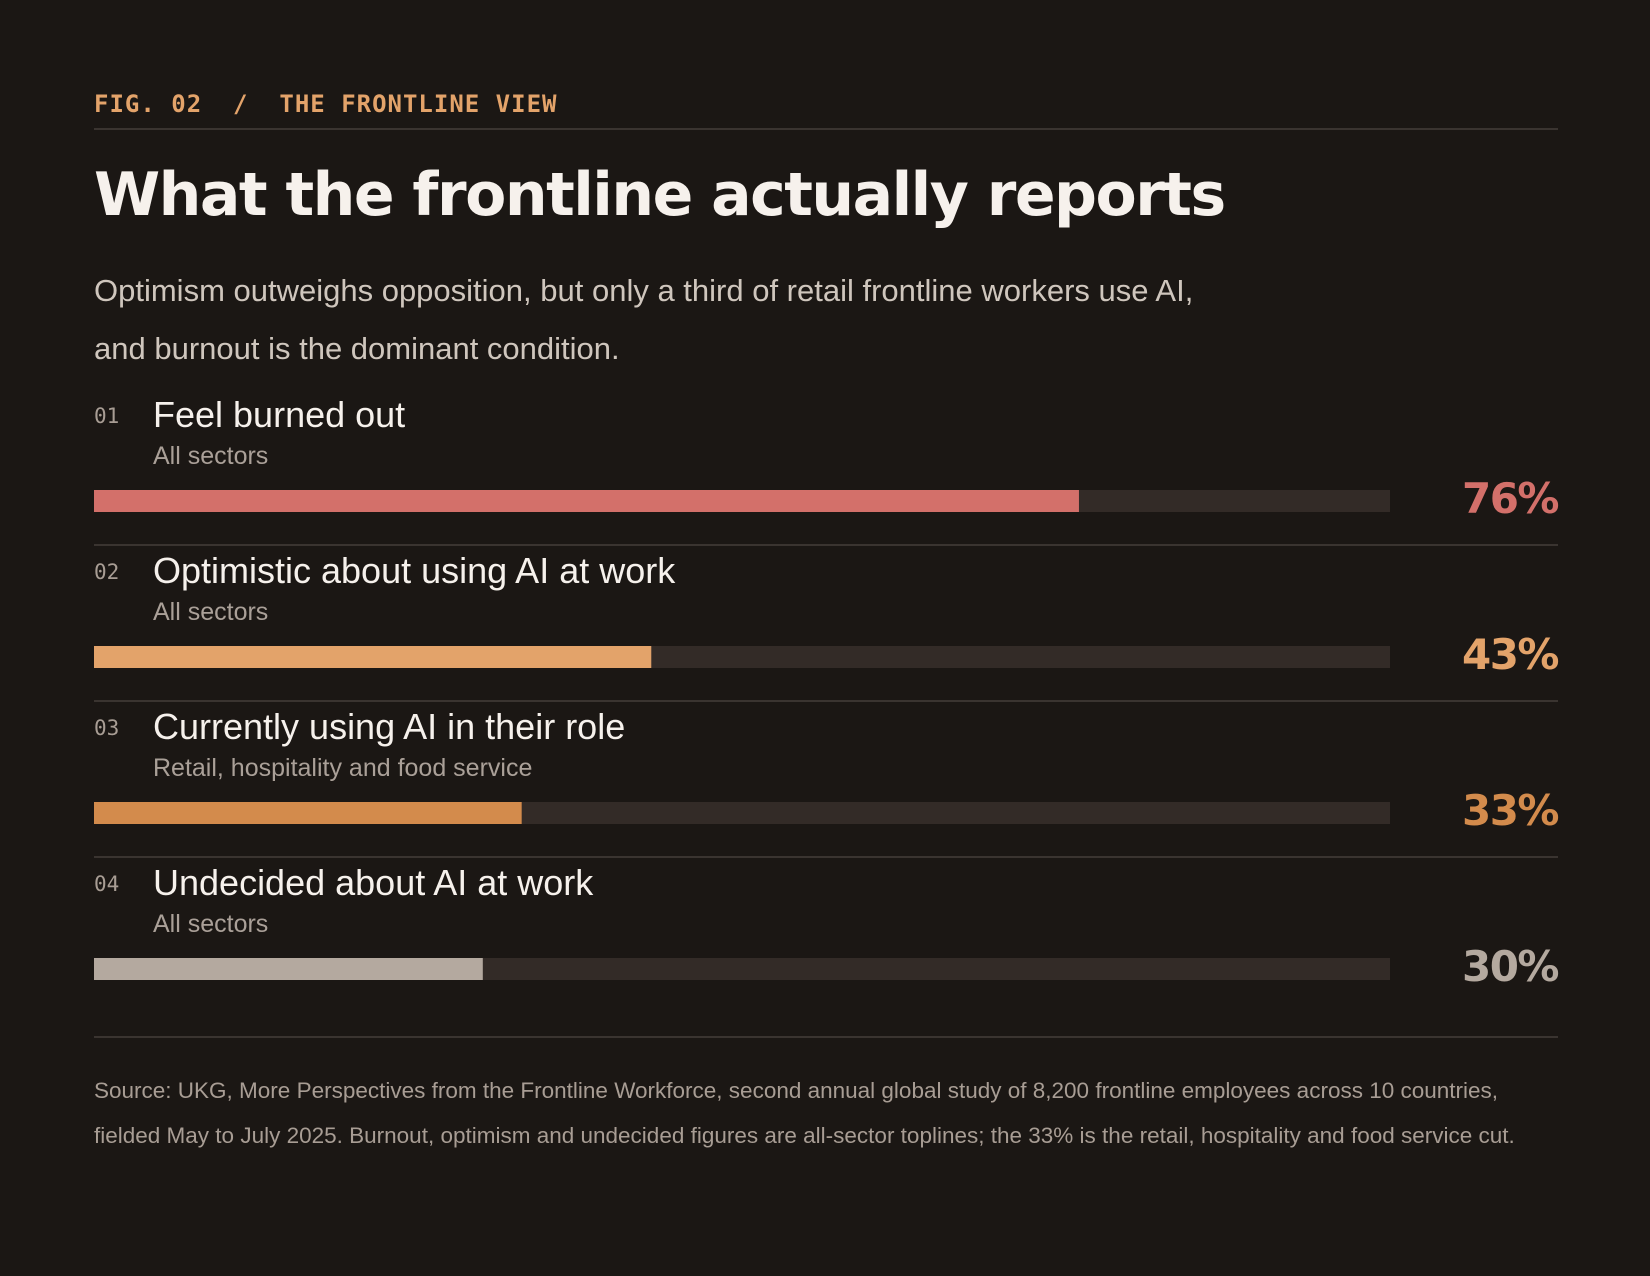  What do you see at coordinates (343, 768) in the screenshot?
I see `row-sublabel: Retail, hospitality and food service` at bounding box center [343, 768].